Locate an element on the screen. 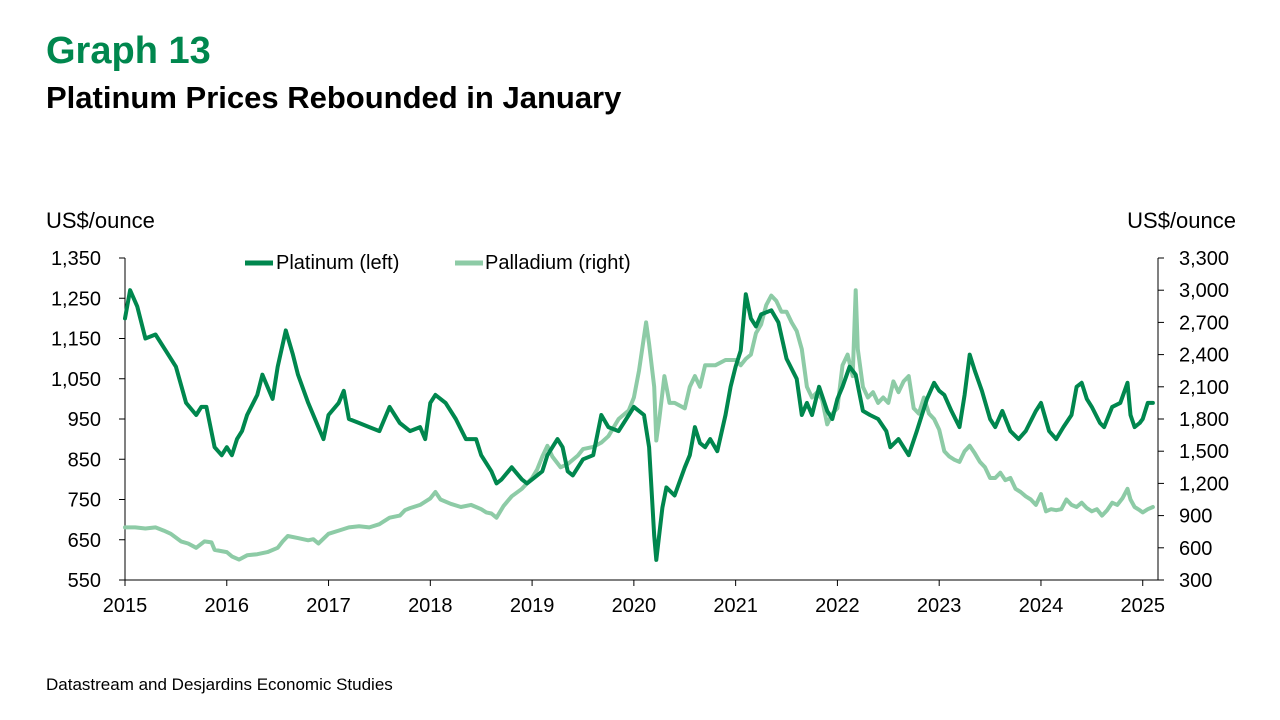  left-axis-tick-label: 1,350 is located at coordinates (76, 259).